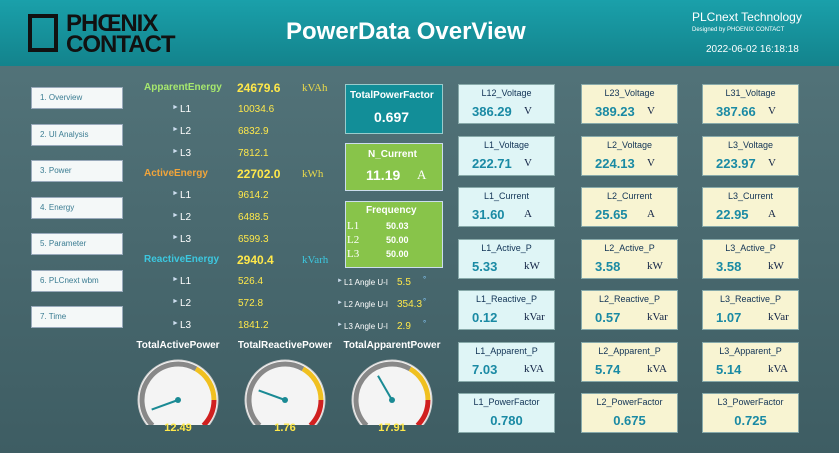 Image resolution: width=839 pixels, height=453 pixels. I want to click on angle-value: 354.3, so click(410, 304).